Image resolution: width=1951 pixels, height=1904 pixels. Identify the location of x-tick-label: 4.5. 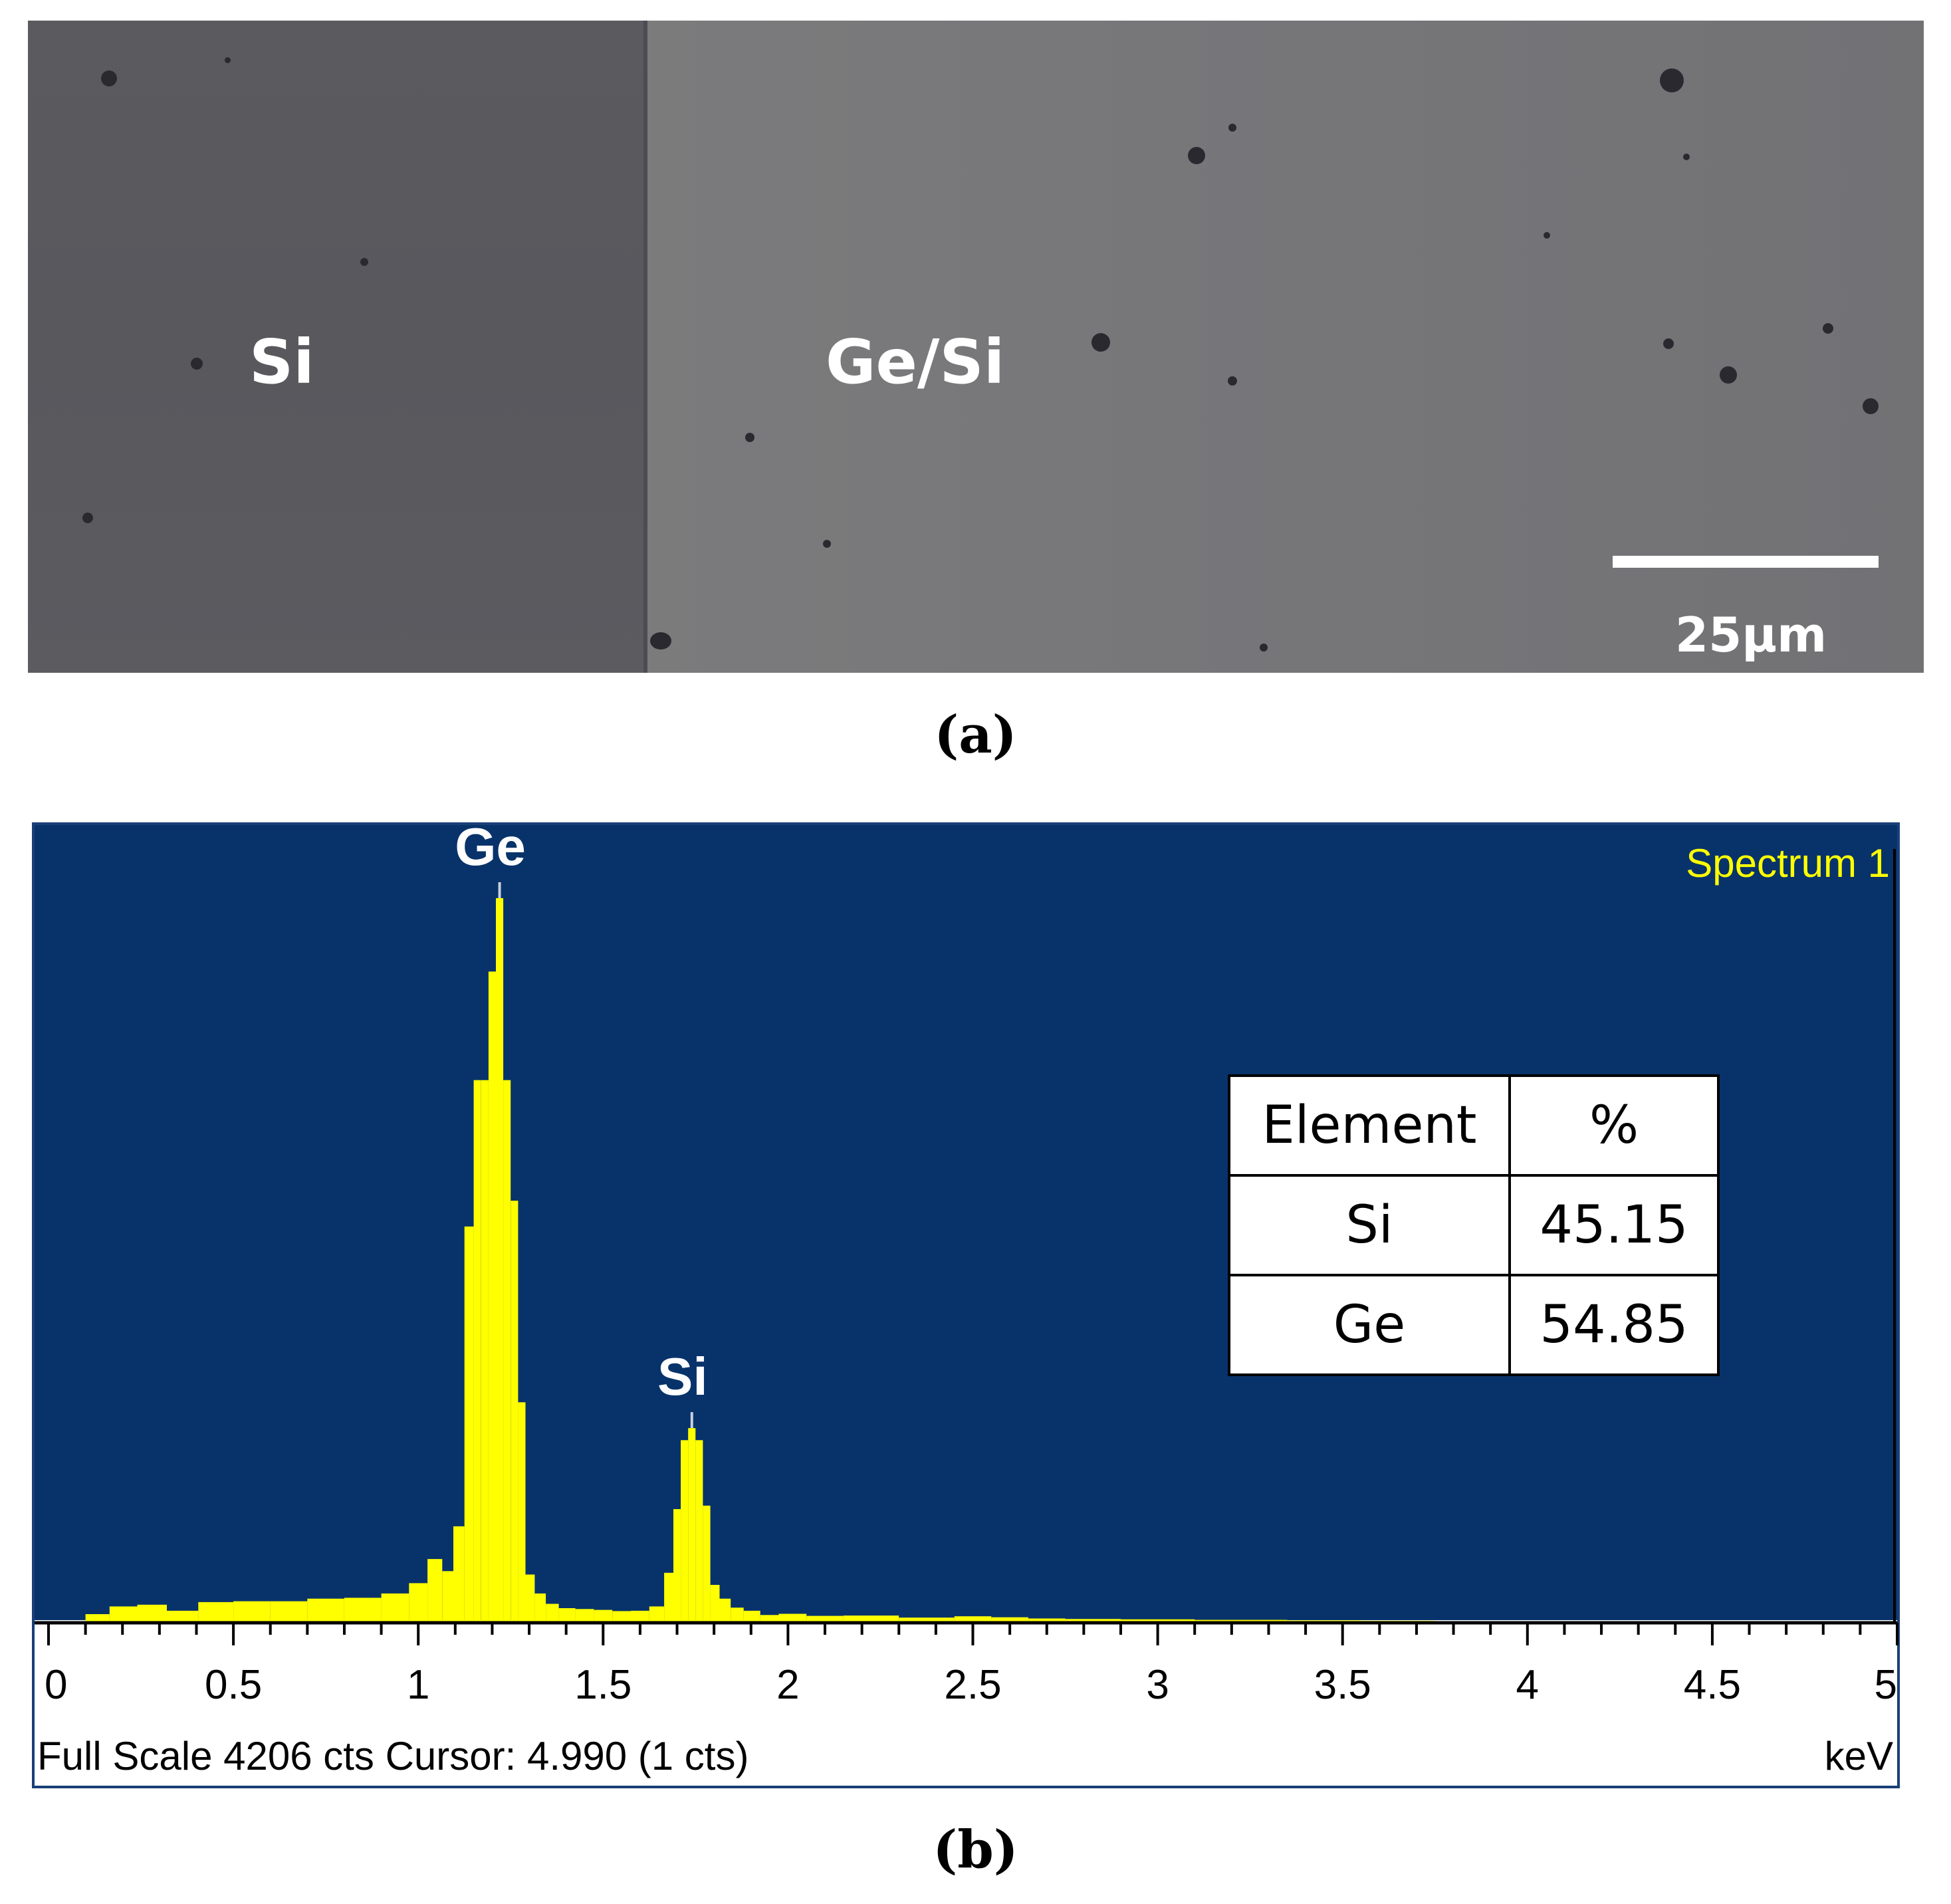
(1712, 1685).